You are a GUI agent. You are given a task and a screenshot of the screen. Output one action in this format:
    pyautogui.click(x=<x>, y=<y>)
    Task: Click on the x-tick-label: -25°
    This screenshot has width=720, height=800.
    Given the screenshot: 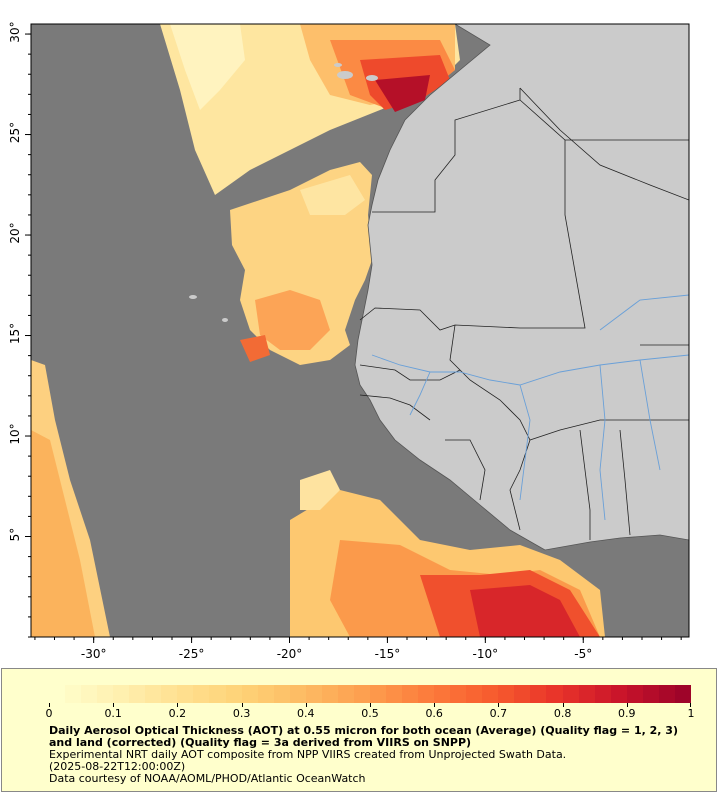 What is the action you would take?
    pyautogui.click(x=192, y=654)
    